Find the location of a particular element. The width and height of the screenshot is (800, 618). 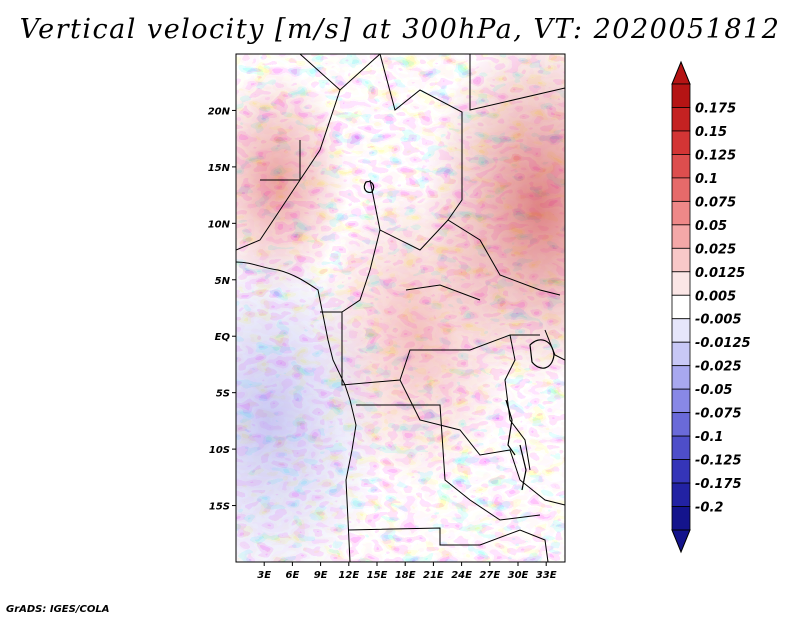

colorbar-label: 0.005 is located at coordinates (715, 296).